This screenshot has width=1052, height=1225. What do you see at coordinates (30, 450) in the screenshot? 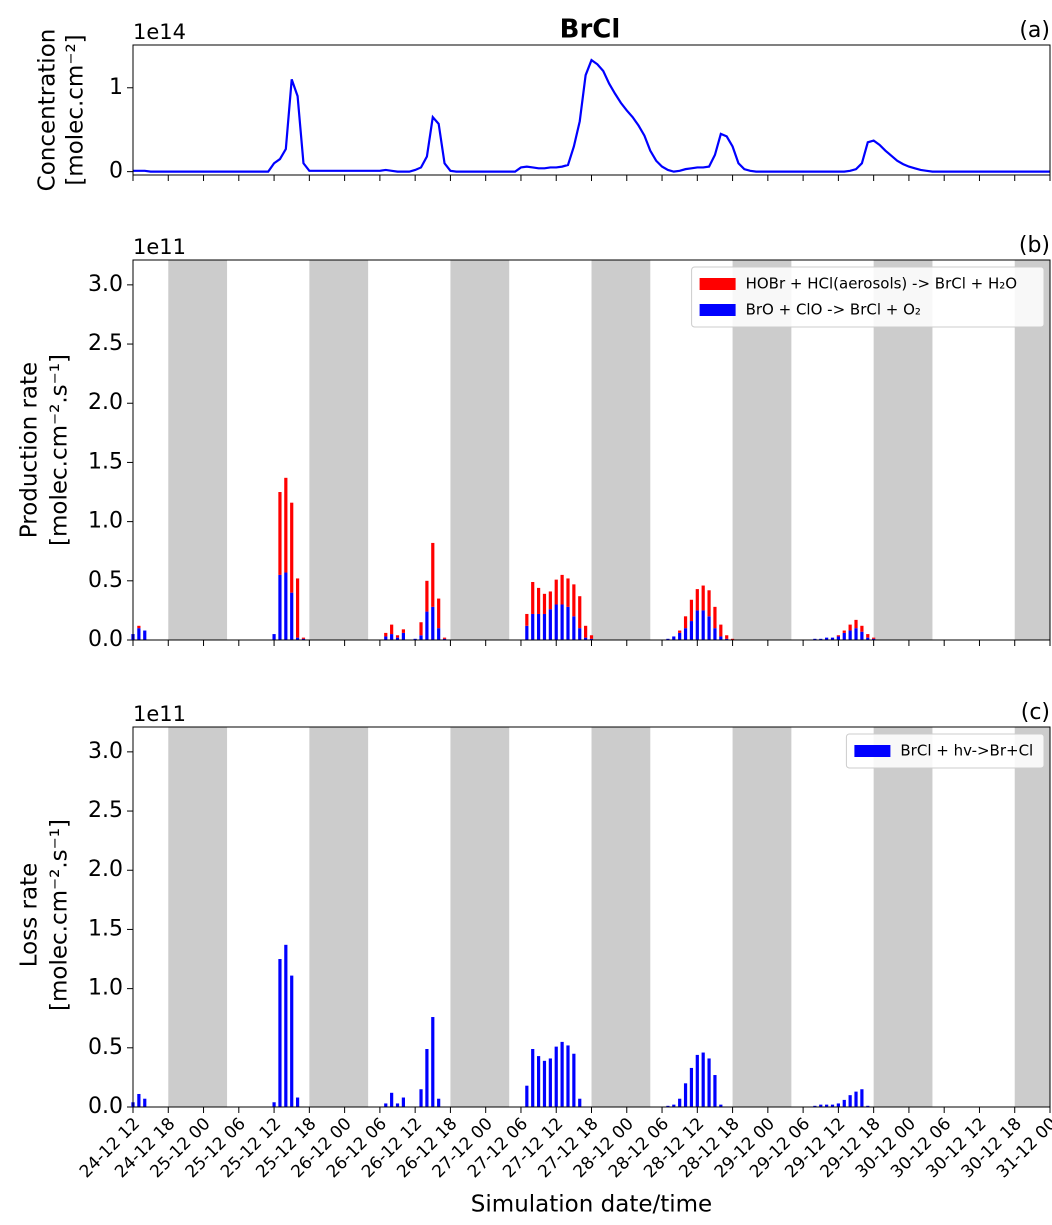
I see `y-axis-label: Production rate` at bounding box center [30, 450].